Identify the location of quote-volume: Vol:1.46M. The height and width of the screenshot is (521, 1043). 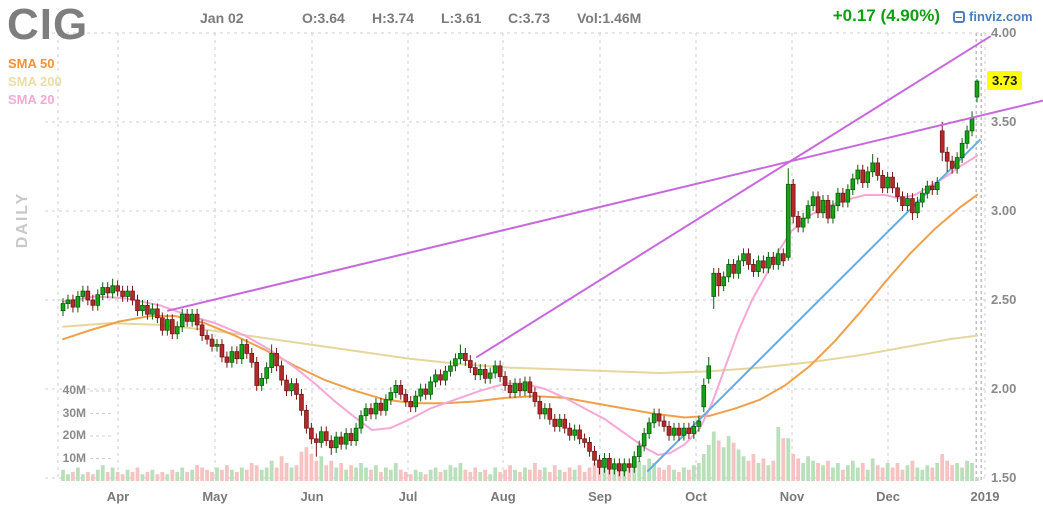
(609, 18).